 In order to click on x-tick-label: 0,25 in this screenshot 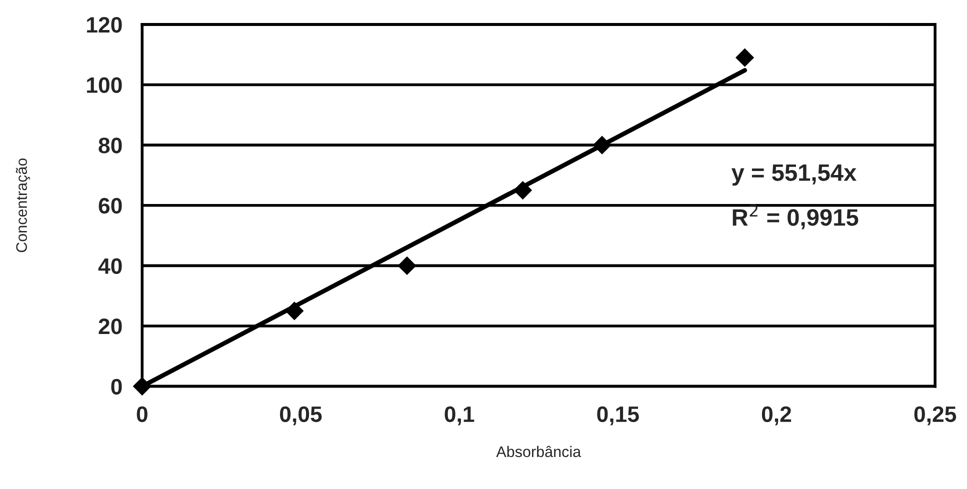, I will do `click(935, 416)`.